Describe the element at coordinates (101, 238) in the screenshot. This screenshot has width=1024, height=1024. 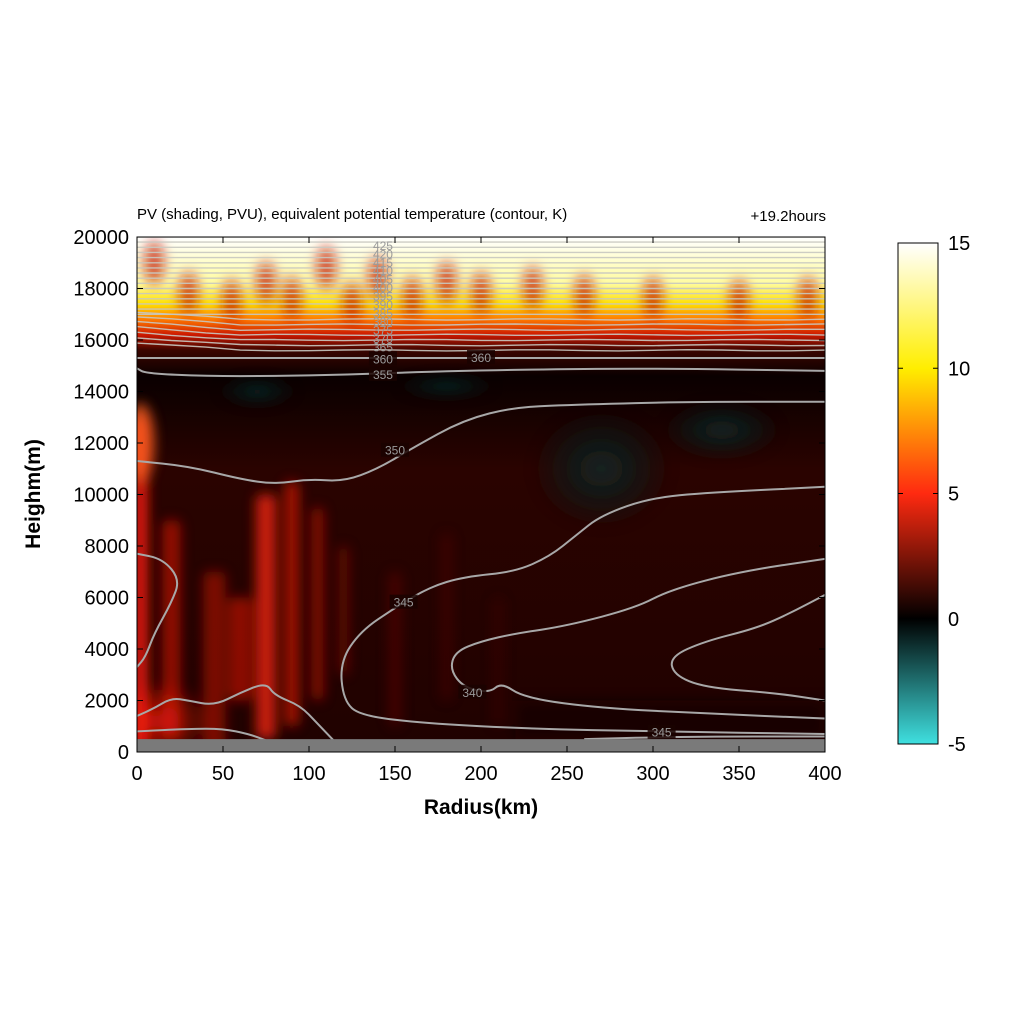
I see `y-tick-label: 20000` at that location.